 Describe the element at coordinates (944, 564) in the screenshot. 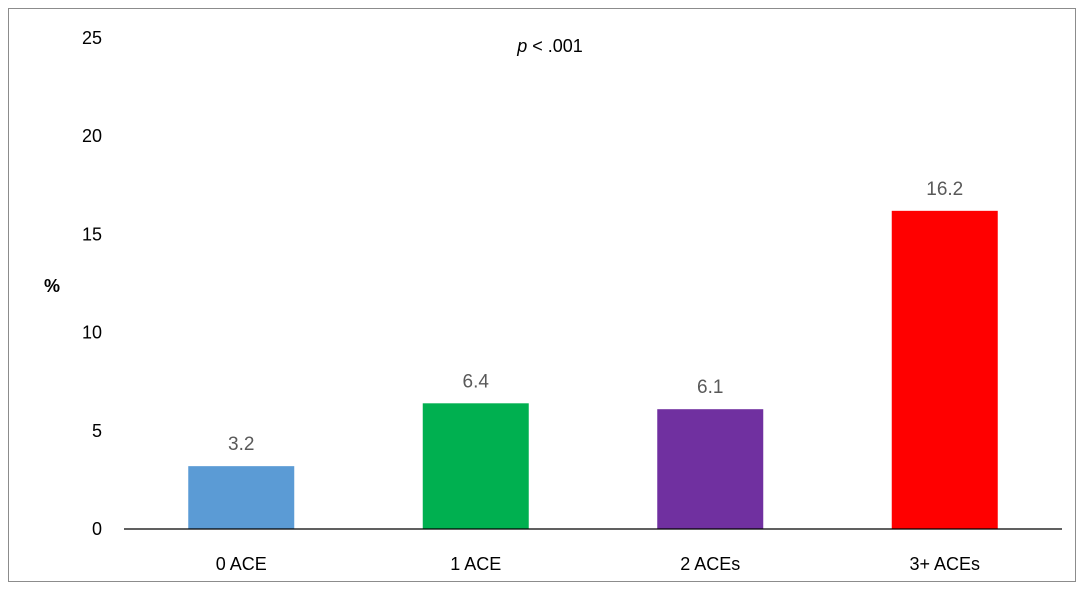

I see `x-category-label: 3+ ACEs` at that location.